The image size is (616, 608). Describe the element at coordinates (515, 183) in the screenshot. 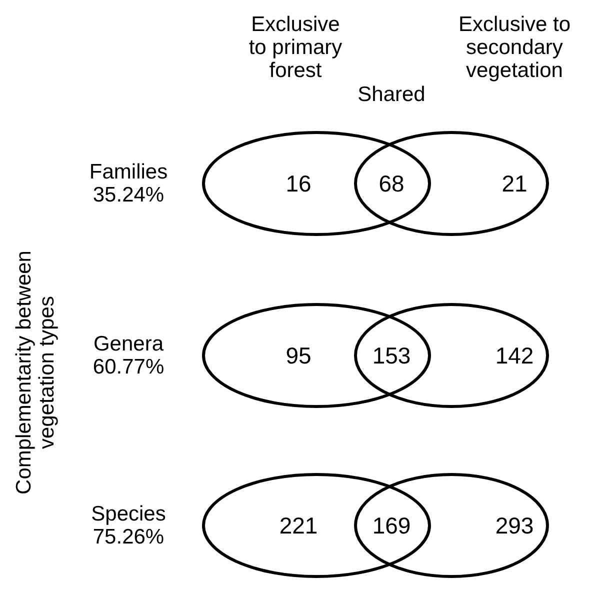

I see `data-label: 21` at that location.